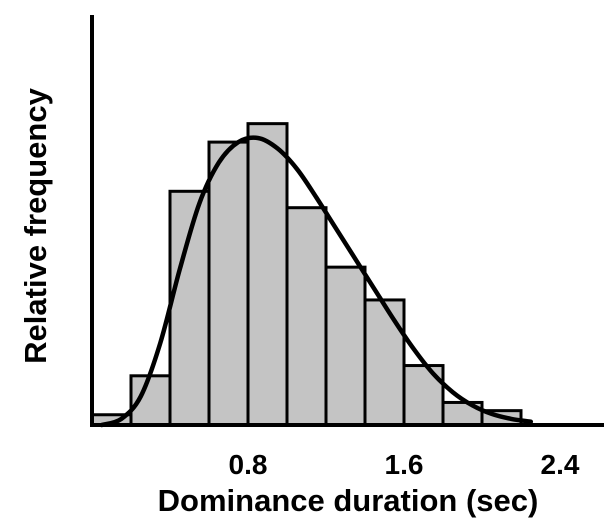 The image size is (604, 524). What do you see at coordinates (248, 464) in the screenshot?
I see `x-tick-label: 0.8` at bounding box center [248, 464].